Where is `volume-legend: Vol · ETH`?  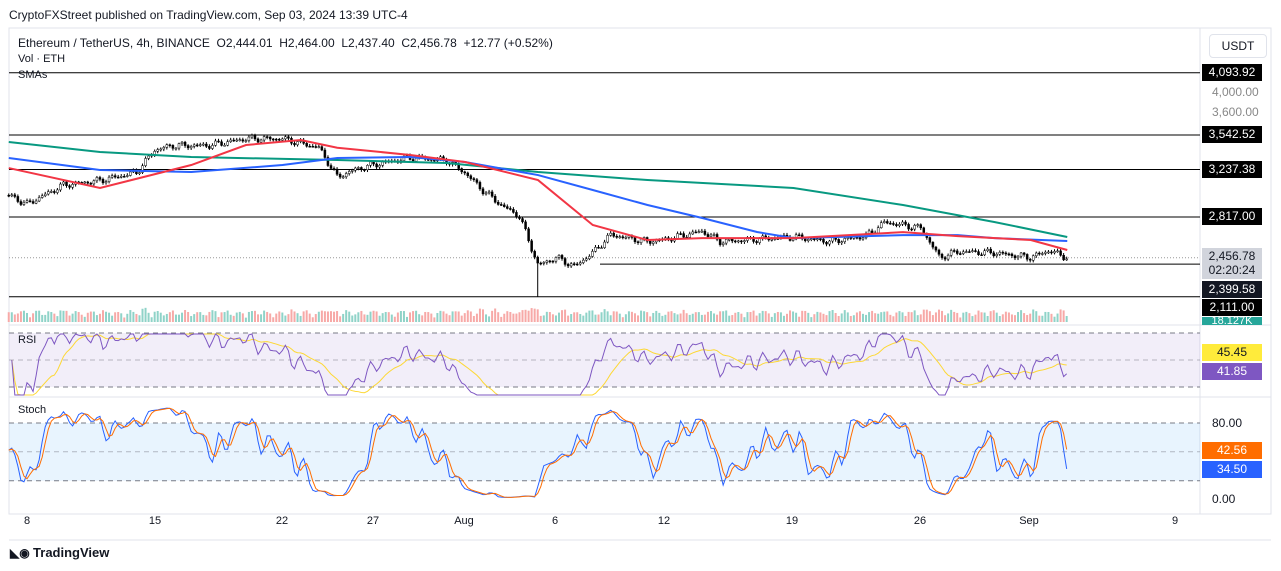
volume-legend: Vol · ETH is located at coordinates (42, 59).